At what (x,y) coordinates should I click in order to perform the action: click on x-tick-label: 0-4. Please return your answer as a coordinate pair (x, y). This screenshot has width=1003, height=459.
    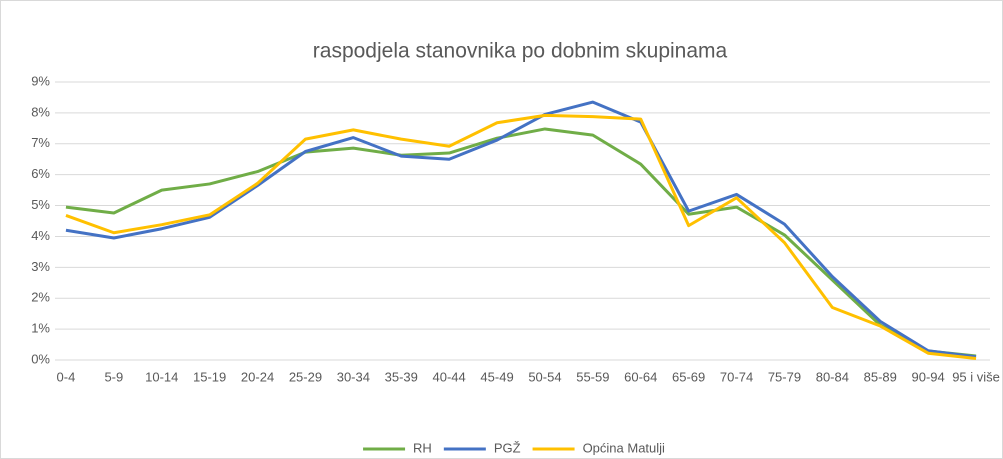
    Looking at the image, I should click on (66, 376).